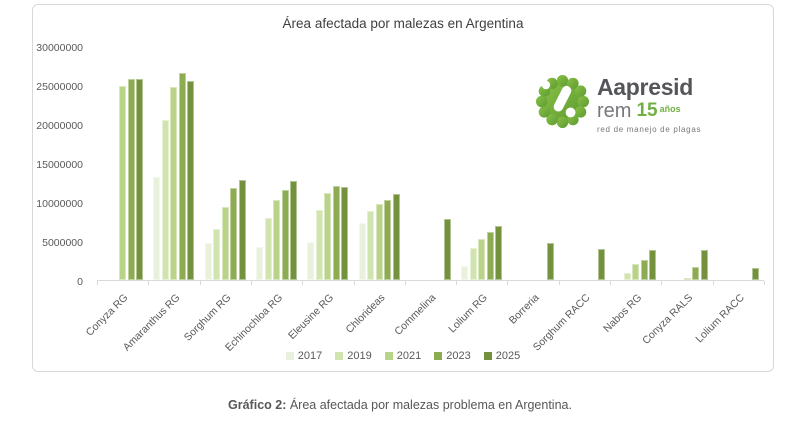 The height and width of the screenshot is (426, 800). Describe the element at coordinates (59, 126) in the screenshot. I see `y-tick-label: 20000000` at that location.